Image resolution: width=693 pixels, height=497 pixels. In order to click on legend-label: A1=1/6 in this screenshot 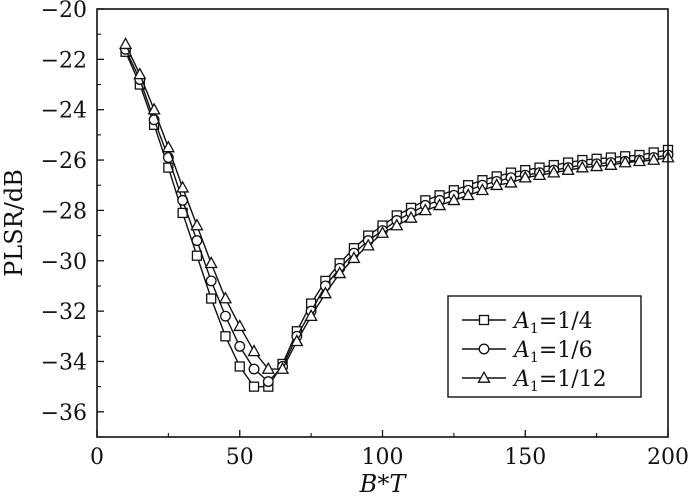, I will do `click(552, 352)`.